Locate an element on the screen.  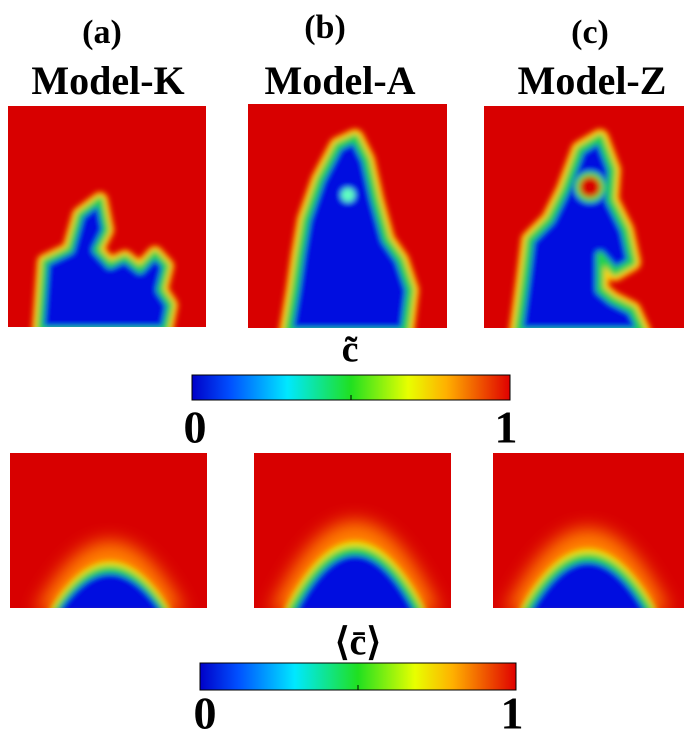
panel-title: Model-A is located at coordinates (339, 80).